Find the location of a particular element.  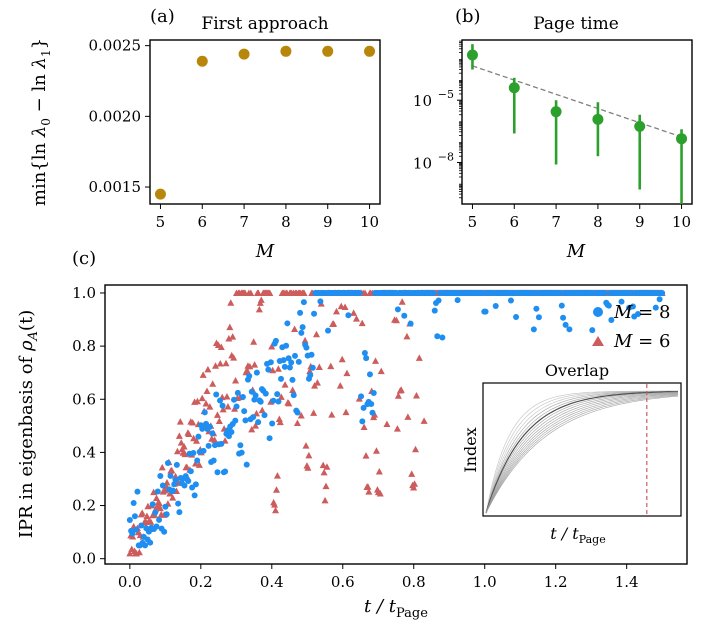

c-y-tick-label: 0.4 is located at coordinates (84, 452).